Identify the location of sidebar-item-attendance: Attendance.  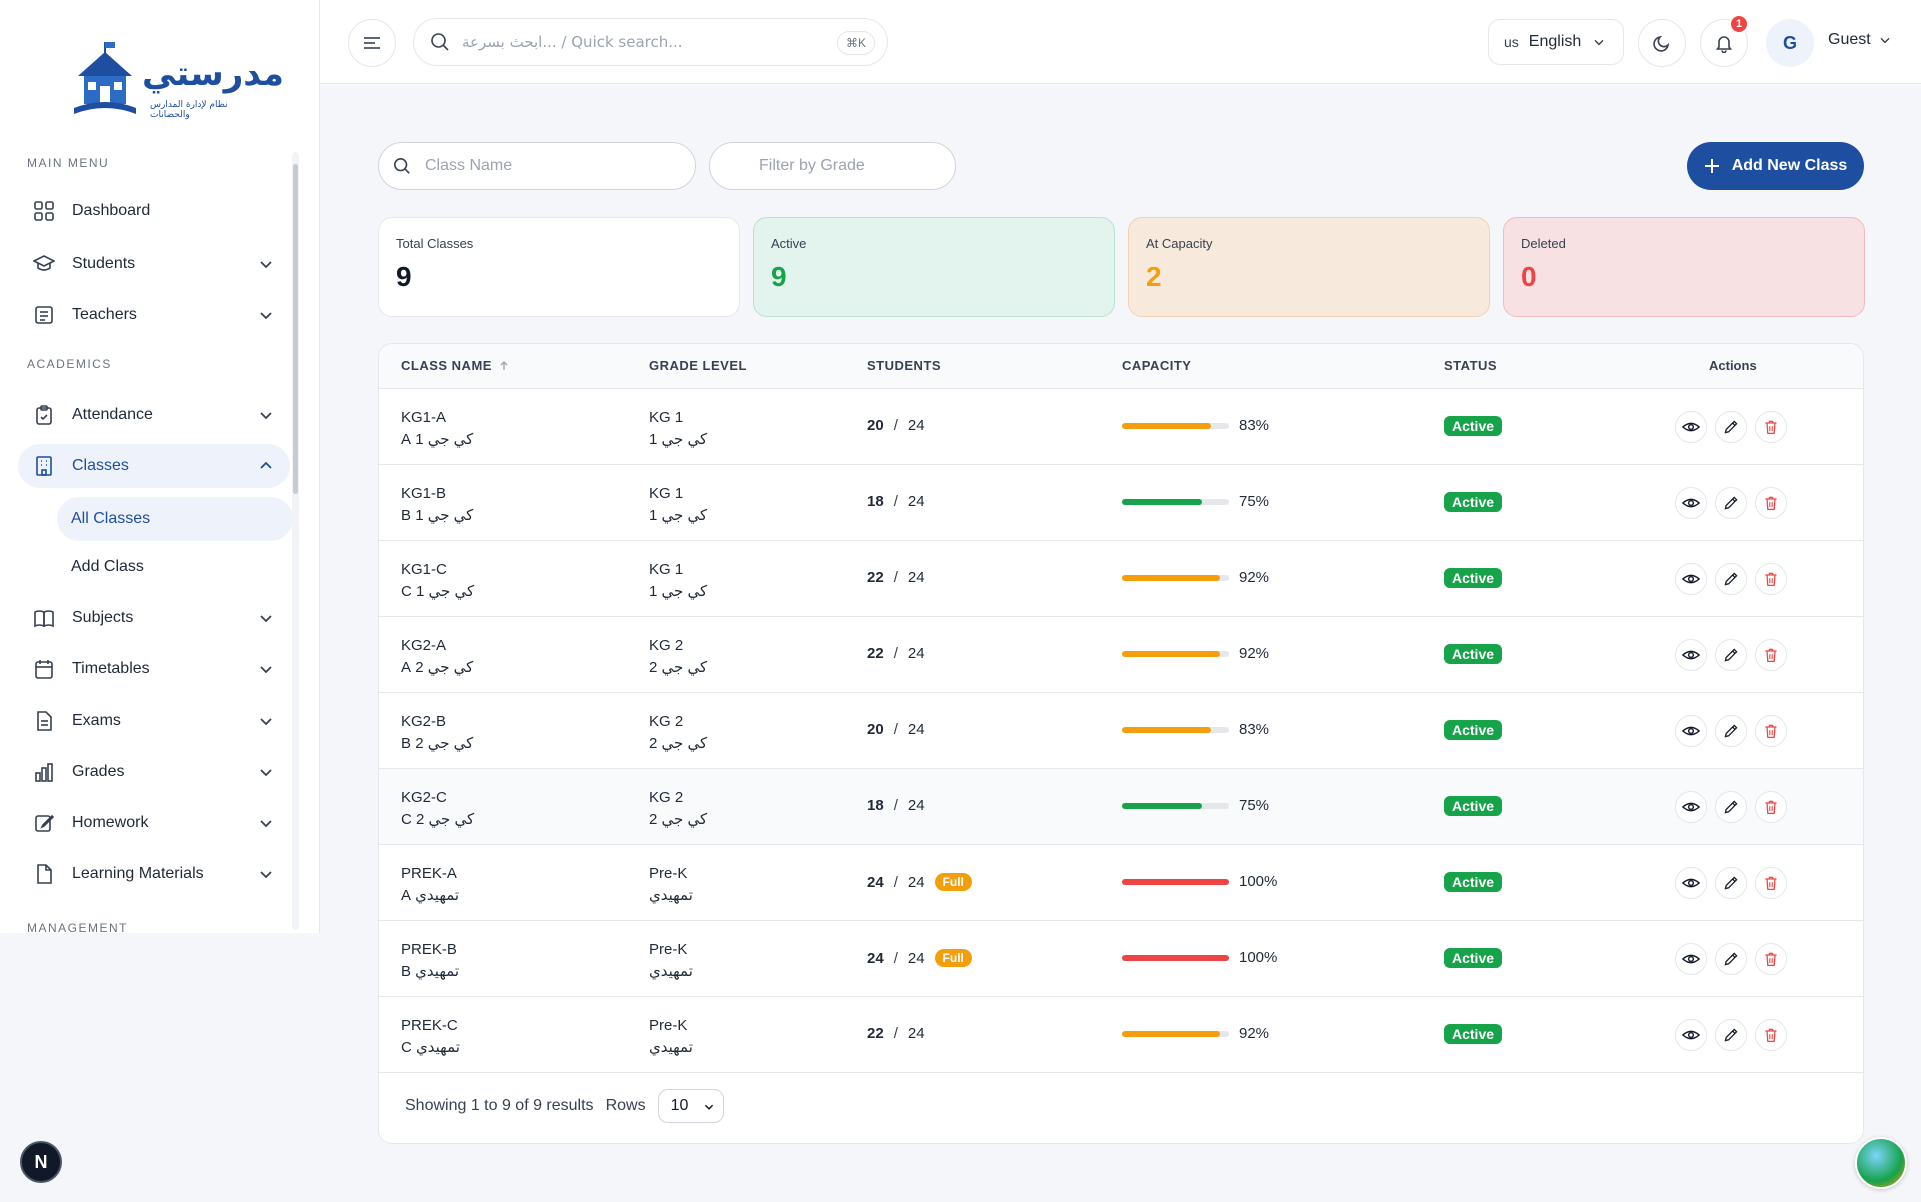
(154, 415).